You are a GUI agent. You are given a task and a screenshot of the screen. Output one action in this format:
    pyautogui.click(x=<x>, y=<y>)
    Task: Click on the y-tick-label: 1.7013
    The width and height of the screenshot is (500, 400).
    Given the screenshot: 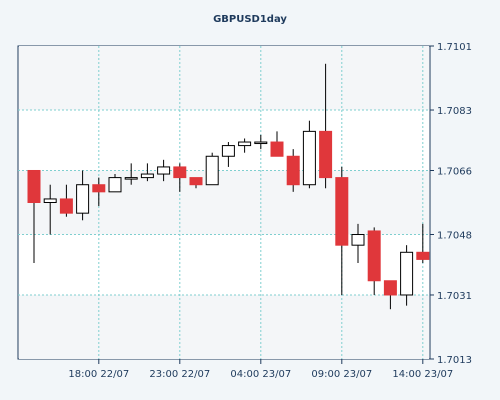 What is the action you would take?
    pyautogui.click(x=454, y=360)
    